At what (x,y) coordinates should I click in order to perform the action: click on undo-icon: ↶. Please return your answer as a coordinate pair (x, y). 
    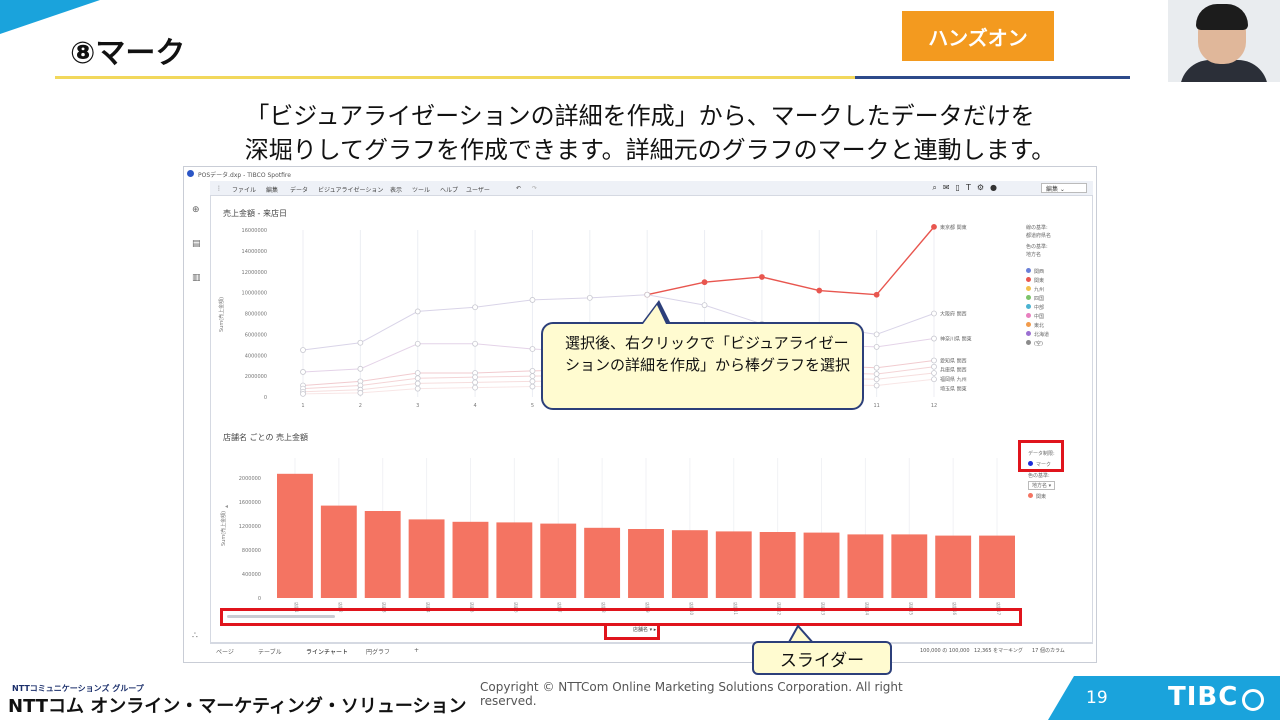
    Looking at the image, I should click on (519, 188).